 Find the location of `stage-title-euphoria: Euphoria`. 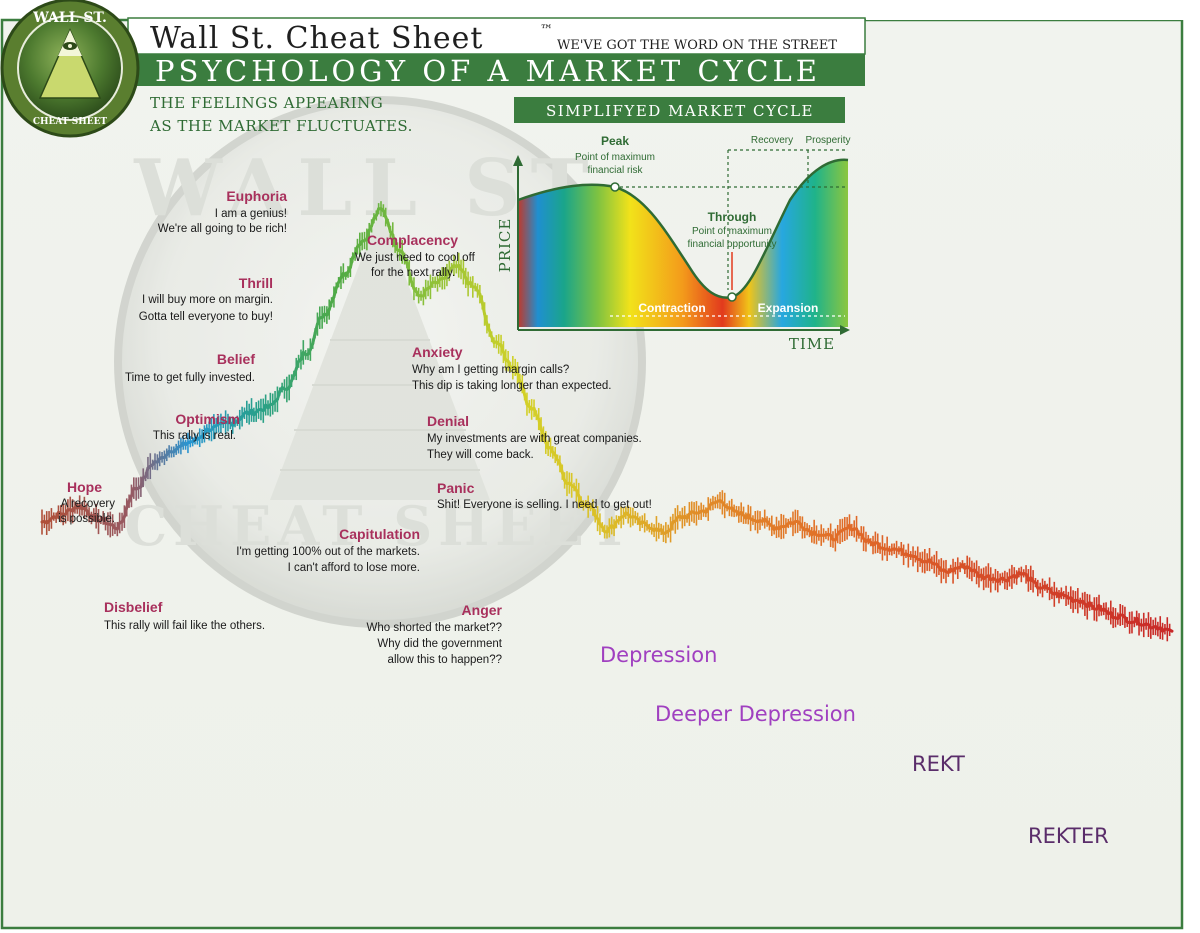

stage-title-euphoria: Euphoria is located at coordinates (256, 196).